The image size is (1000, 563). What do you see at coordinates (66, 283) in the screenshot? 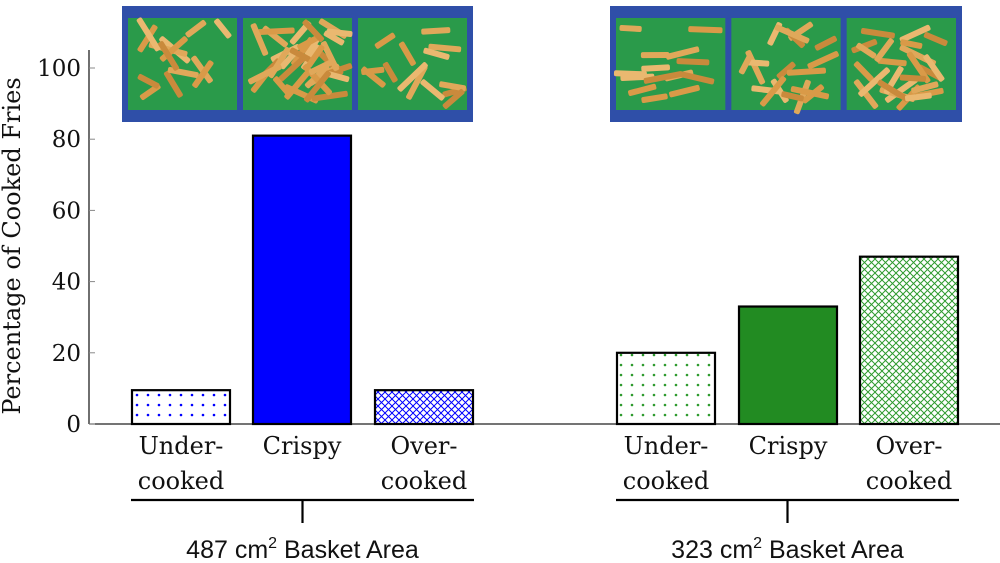
I see `y-tick-label: 40` at bounding box center [66, 283].